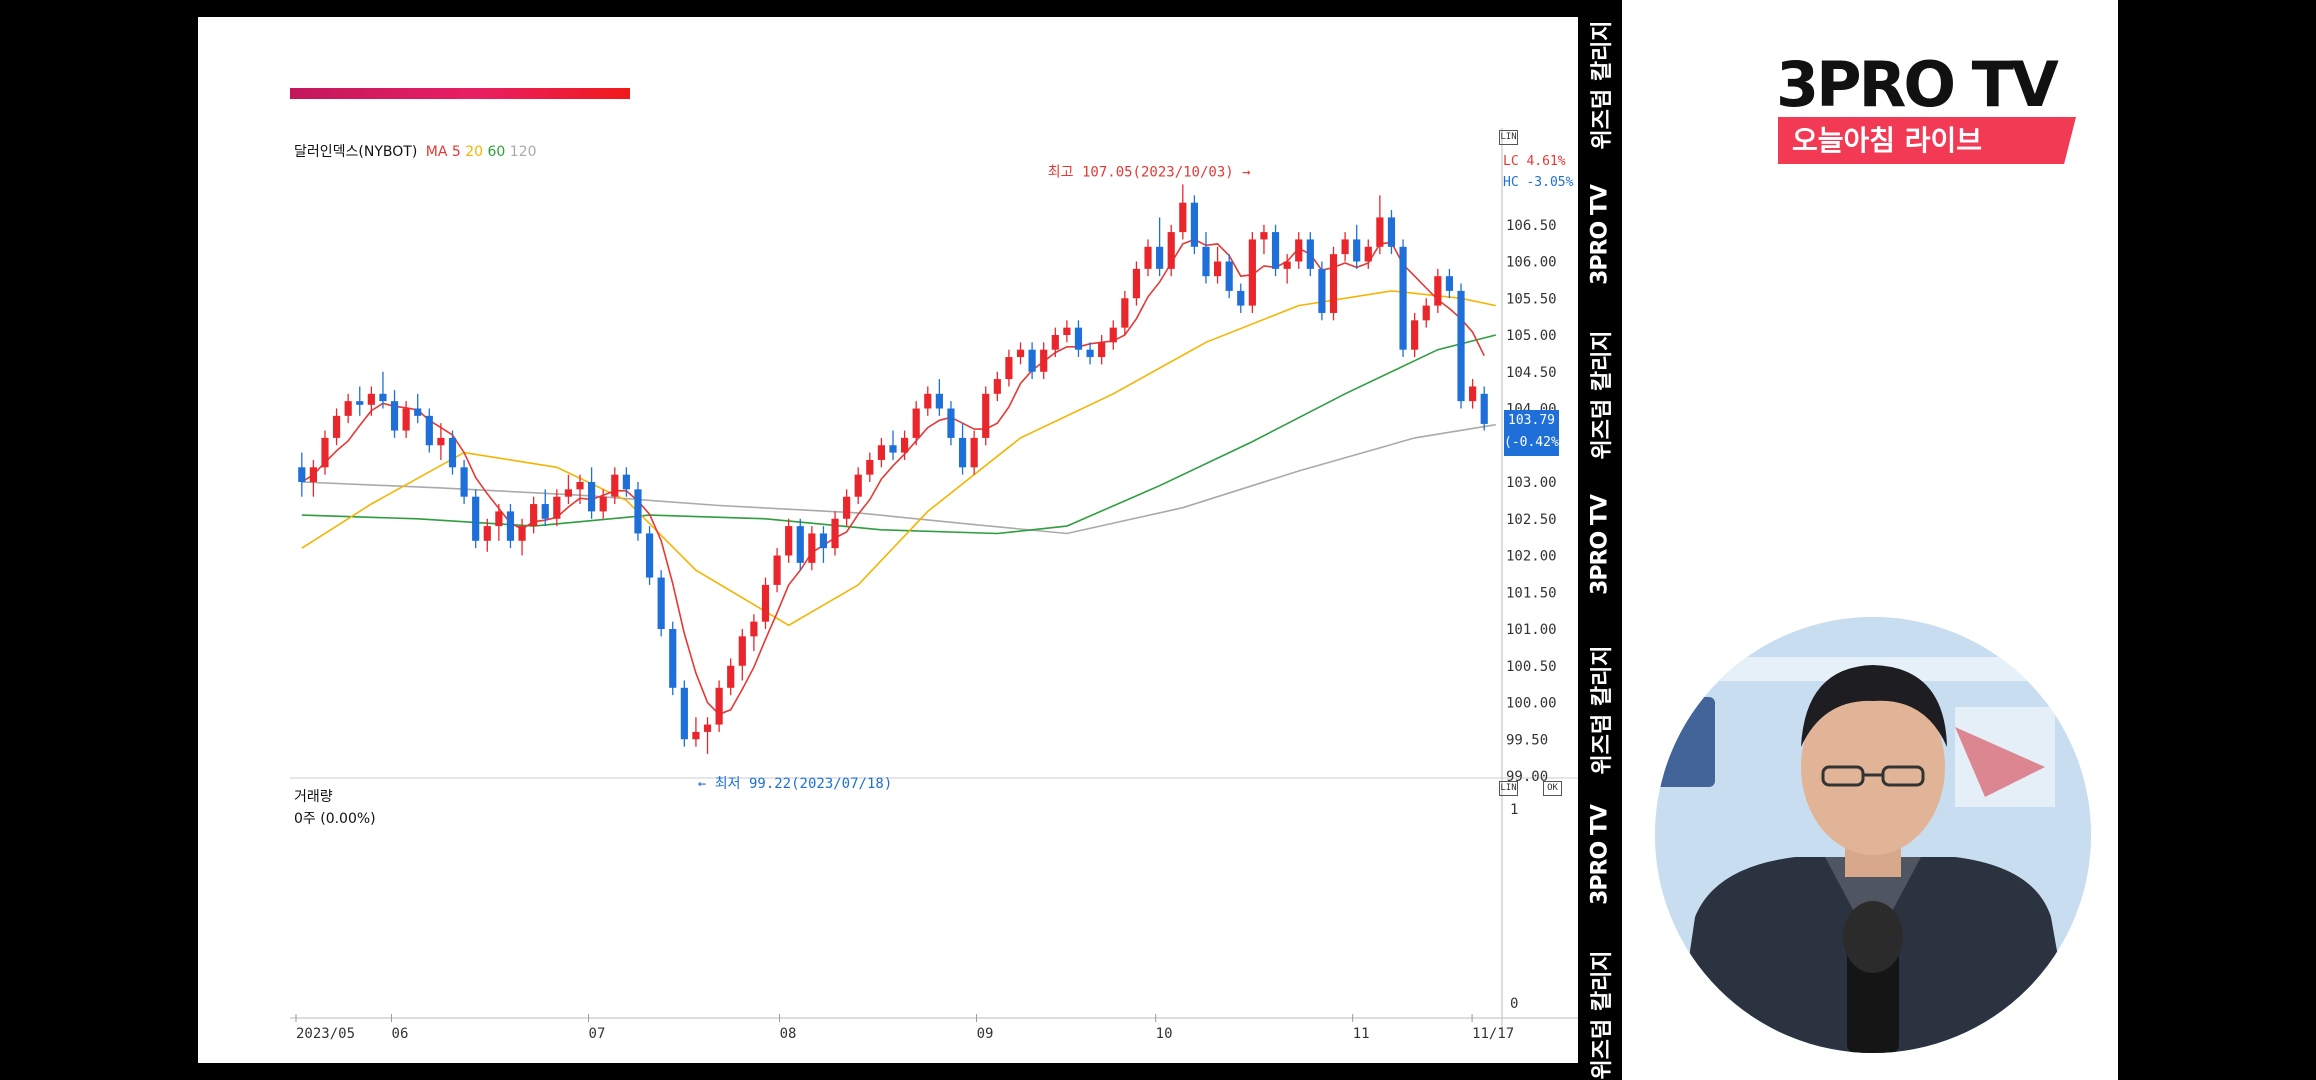 The width and height of the screenshot is (2316, 1080). I want to click on y-tick-label: 103.00, so click(1531, 483).